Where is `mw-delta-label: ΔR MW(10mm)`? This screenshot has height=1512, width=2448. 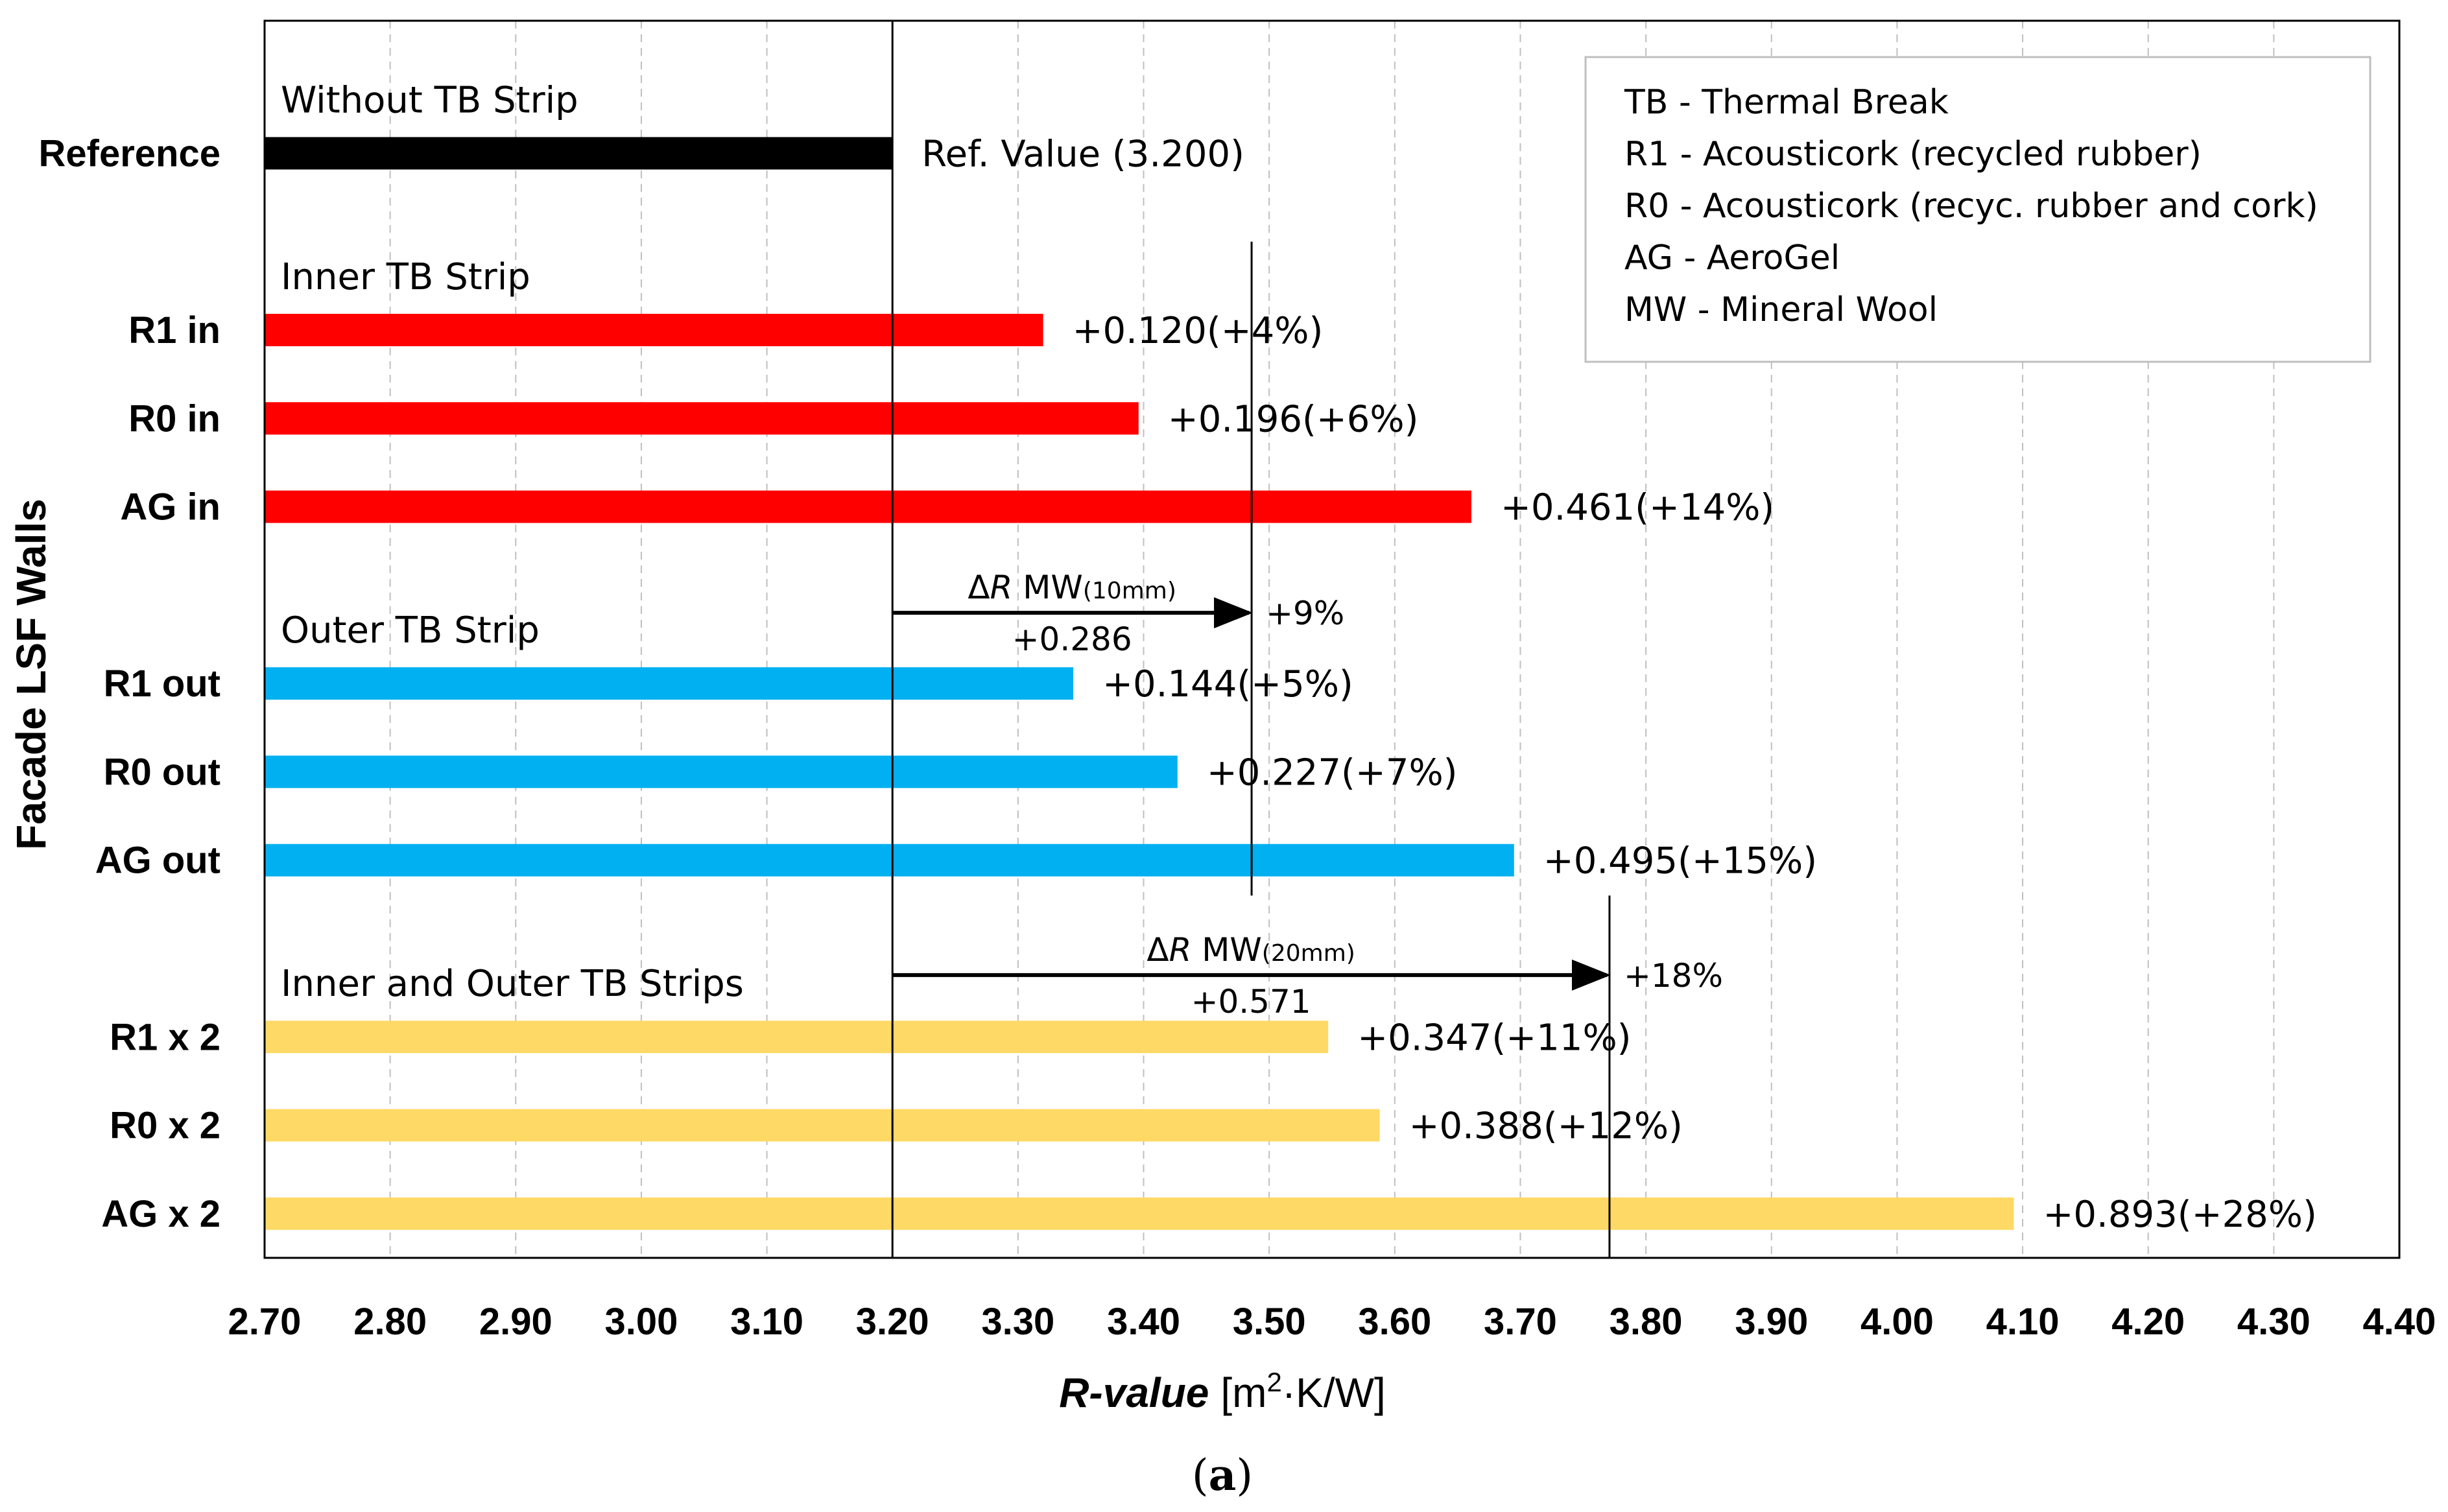
mw-delta-label: ΔR MW(10mm) is located at coordinates (1072, 587).